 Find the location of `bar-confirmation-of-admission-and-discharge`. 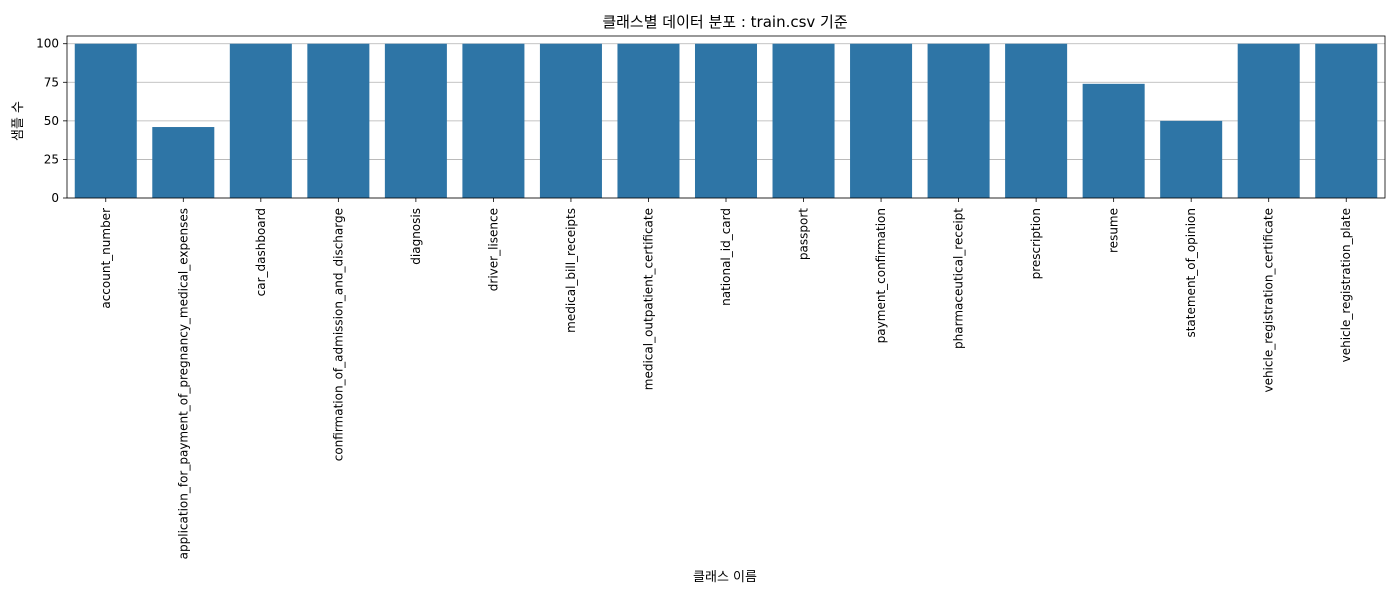

bar-confirmation-of-admission-and-discharge is located at coordinates (338, 120).